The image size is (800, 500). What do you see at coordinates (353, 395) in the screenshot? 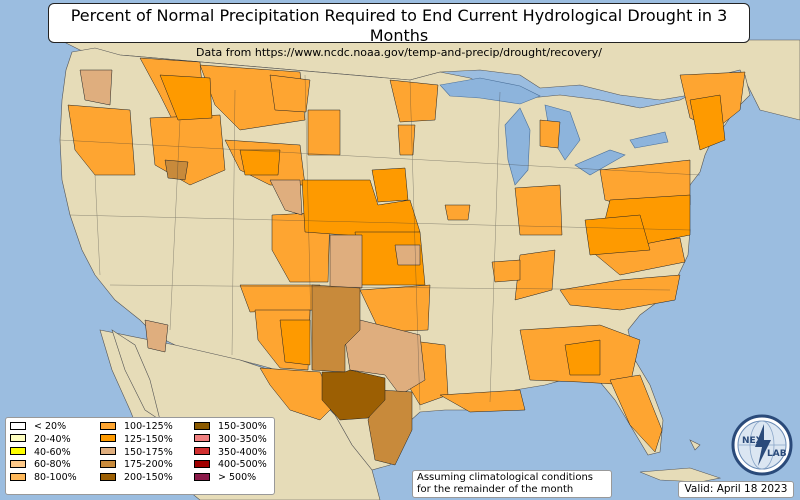
I see `region-200-plus` at bounding box center [353, 395].